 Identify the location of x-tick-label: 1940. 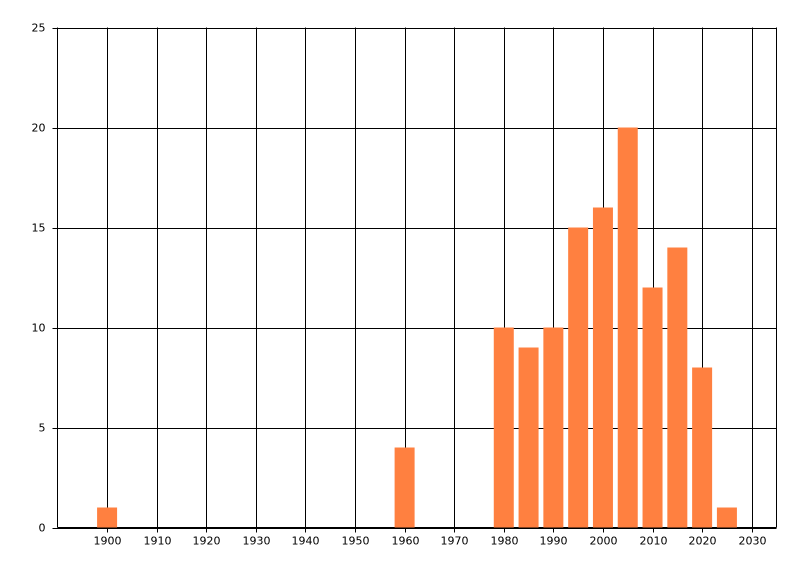
(306, 541).